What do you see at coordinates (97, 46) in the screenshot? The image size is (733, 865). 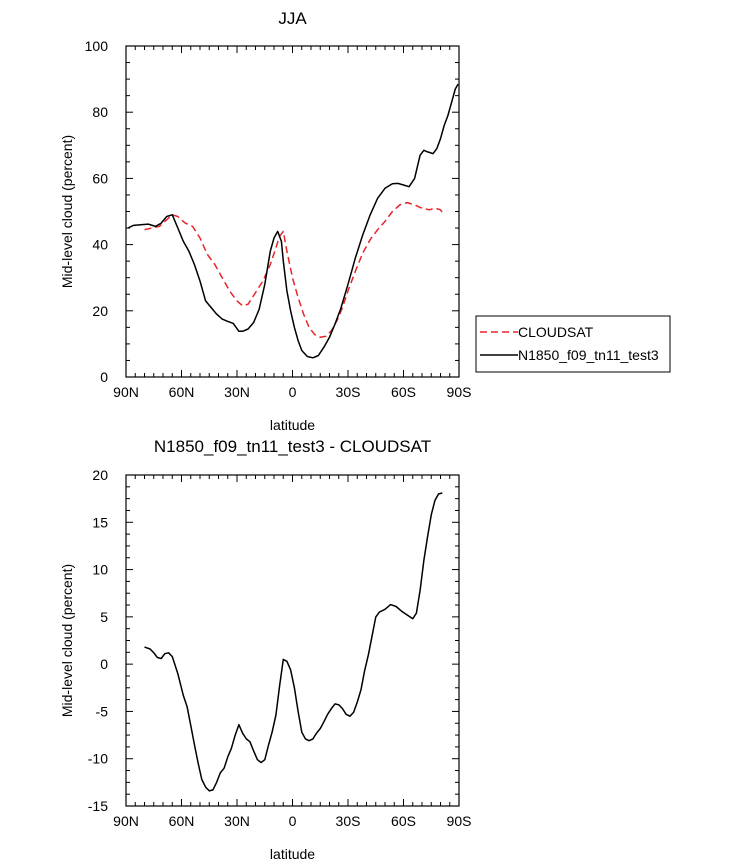 I see `top-y-tick-label: 100` at bounding box center [97, 46].